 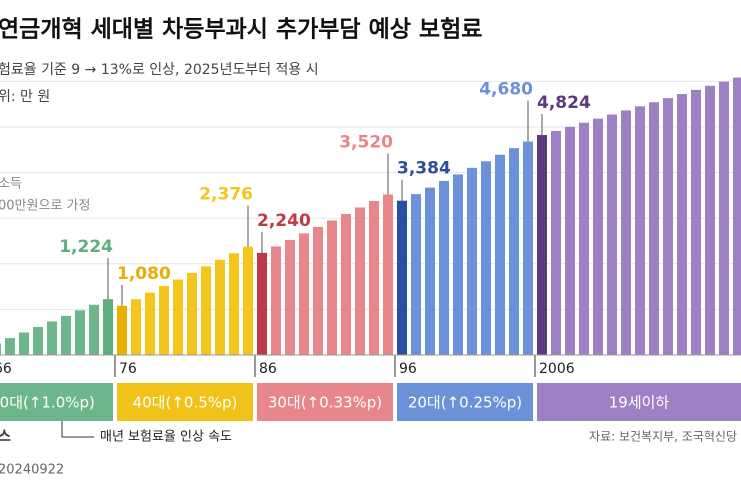 I want to click on value-label: 1,224, so click(x=86, y=247).